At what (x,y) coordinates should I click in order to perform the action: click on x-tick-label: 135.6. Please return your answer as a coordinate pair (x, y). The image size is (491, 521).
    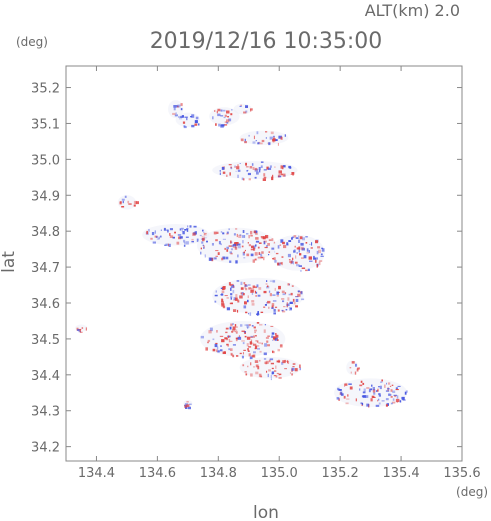
    Looking at the image, I should click on (461, 473).